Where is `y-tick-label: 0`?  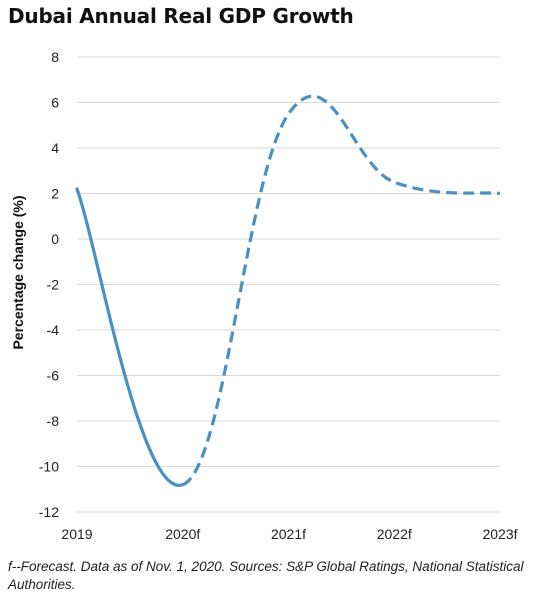 y-tick-label: 0 is located at coordinates (55, 239).